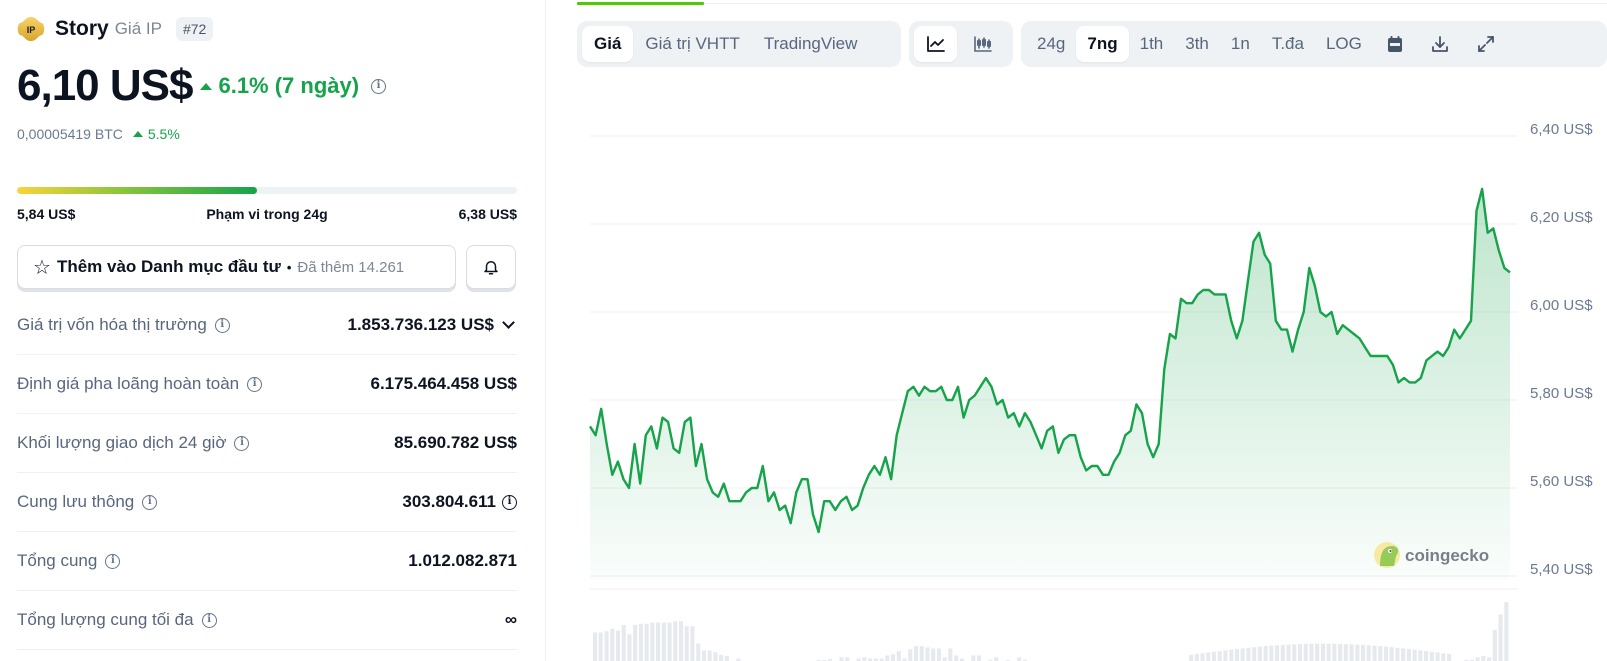  I want to click on stat-row-circulating-supply: Cung lưu thông i 303.804.611 i, so click(267, 502).